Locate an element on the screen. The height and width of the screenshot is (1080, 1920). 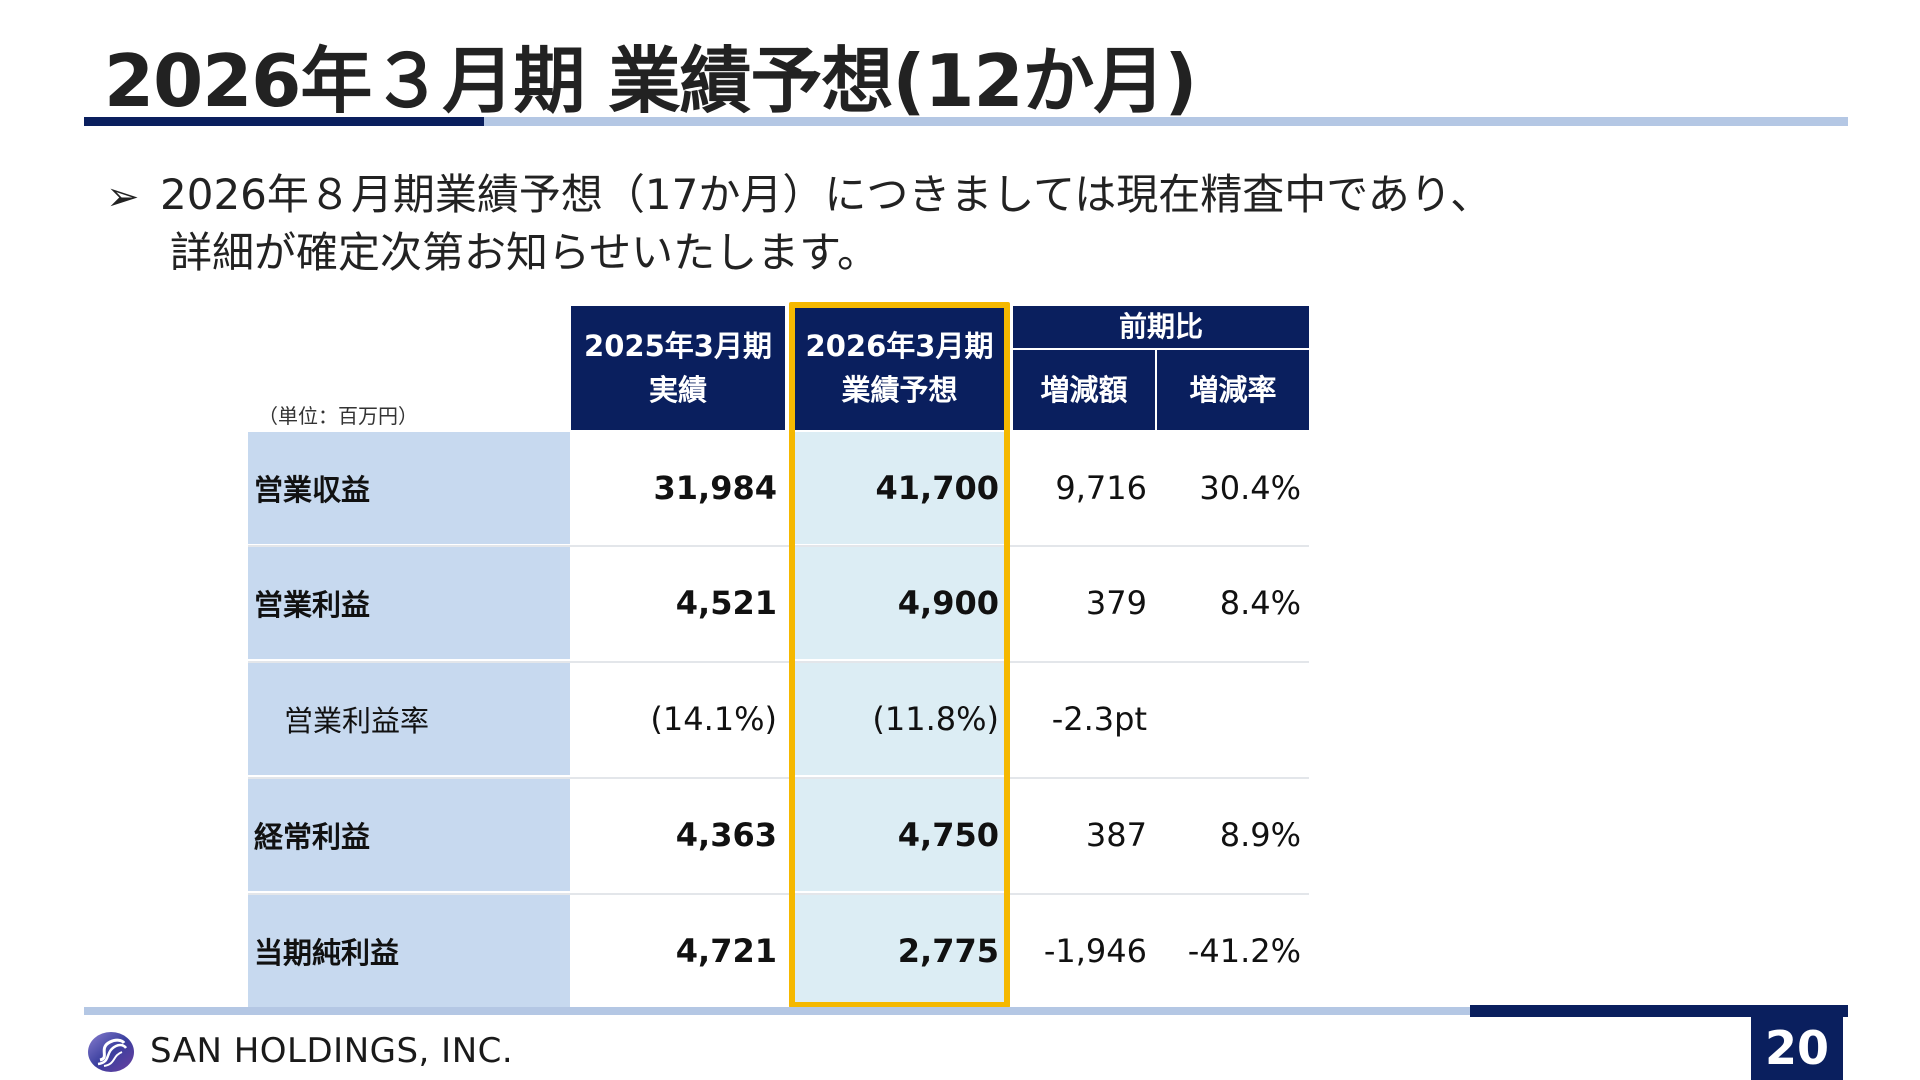
cell-rate: -41.2% is located at coordinates (1244, 951).